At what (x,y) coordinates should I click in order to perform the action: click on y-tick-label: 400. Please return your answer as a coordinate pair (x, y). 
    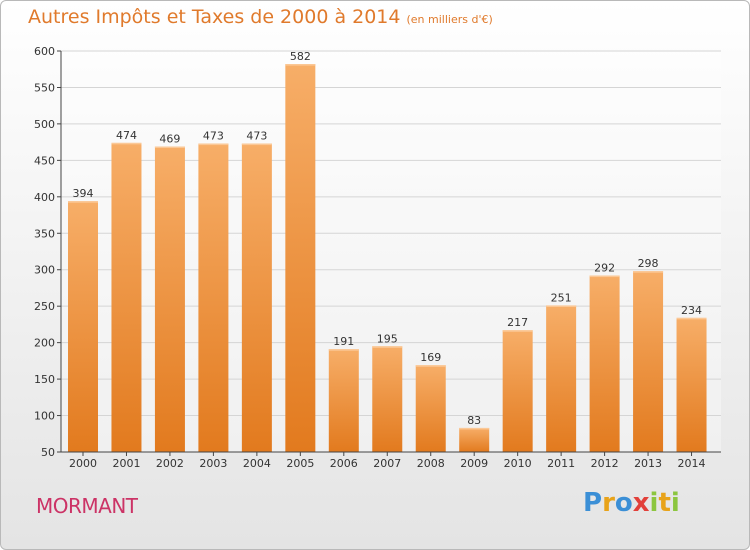
    Looking at the image, I should click on (44, 197).